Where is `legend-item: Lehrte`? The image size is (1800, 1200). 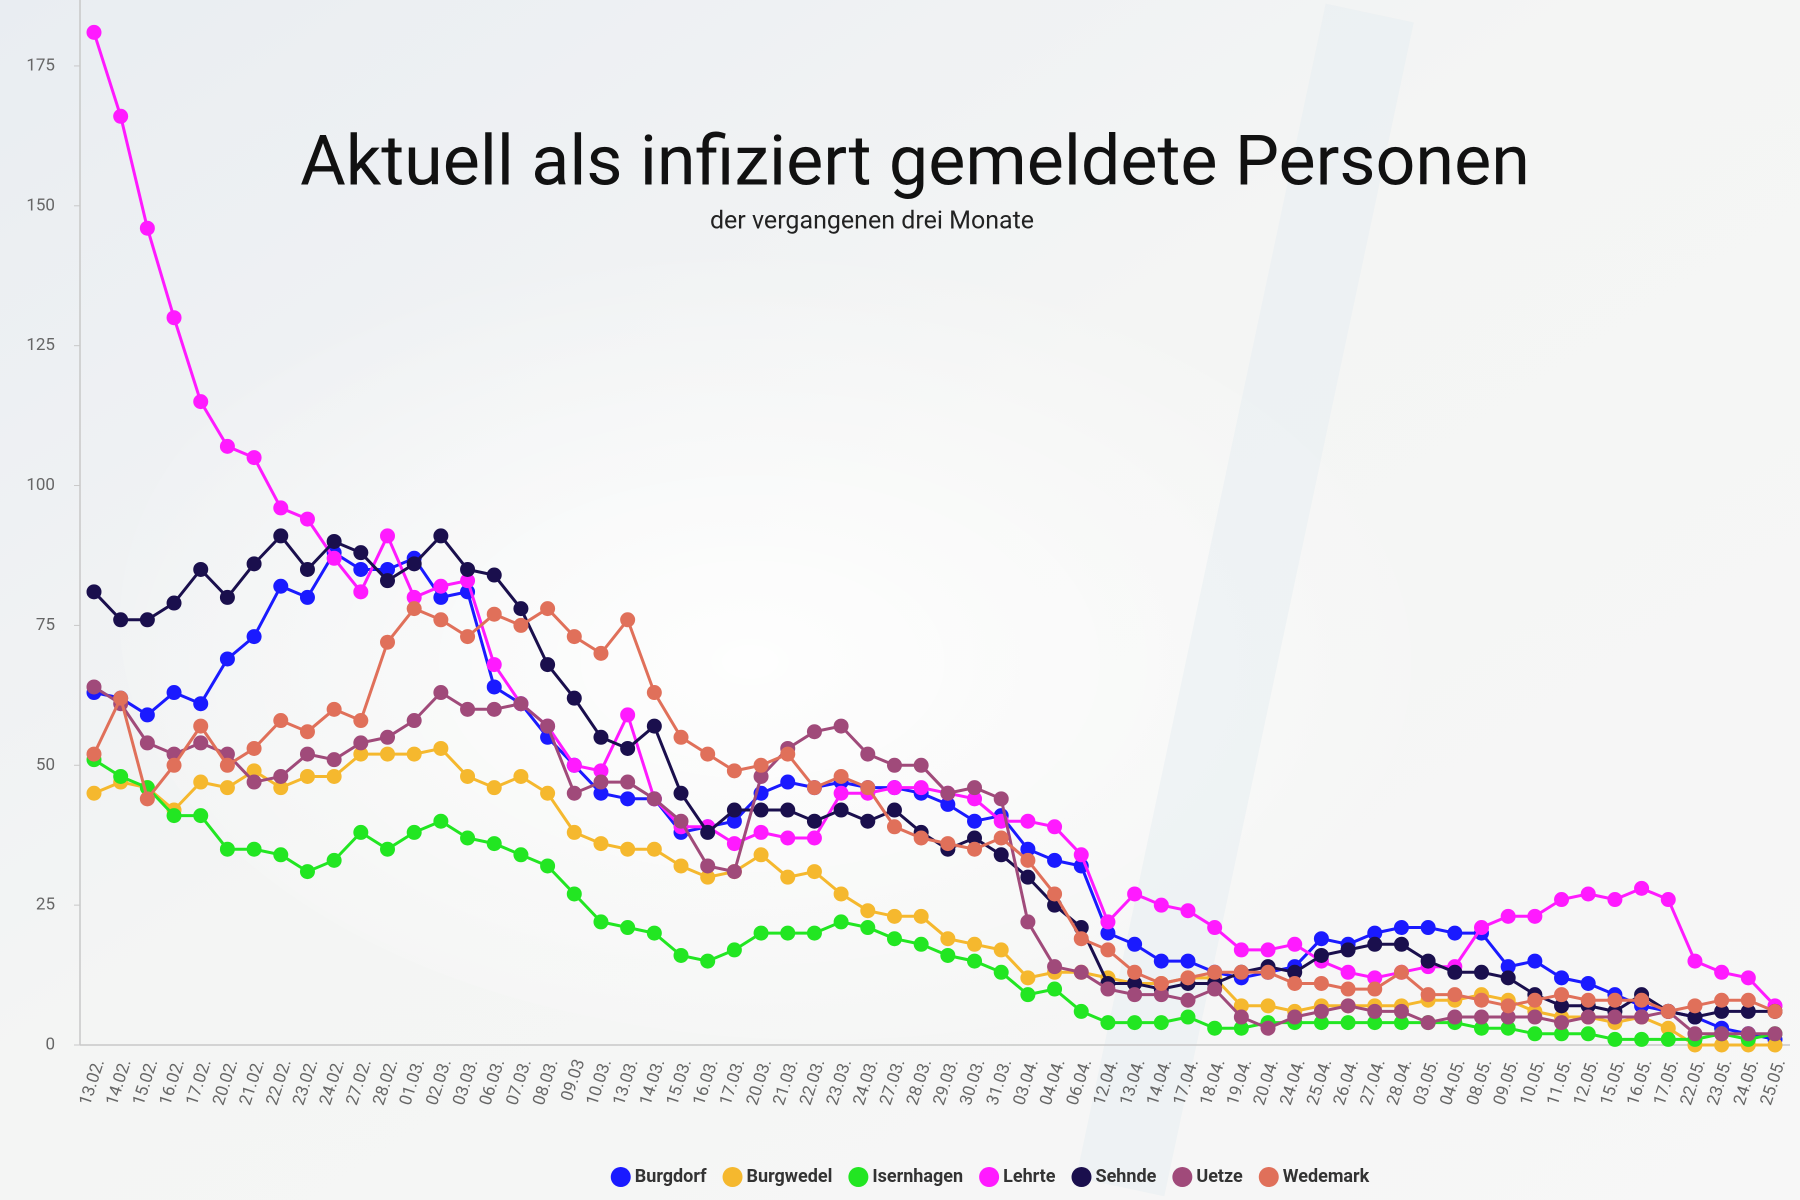 legend-item: Lehrte is located at coordinates (1017, 1176).